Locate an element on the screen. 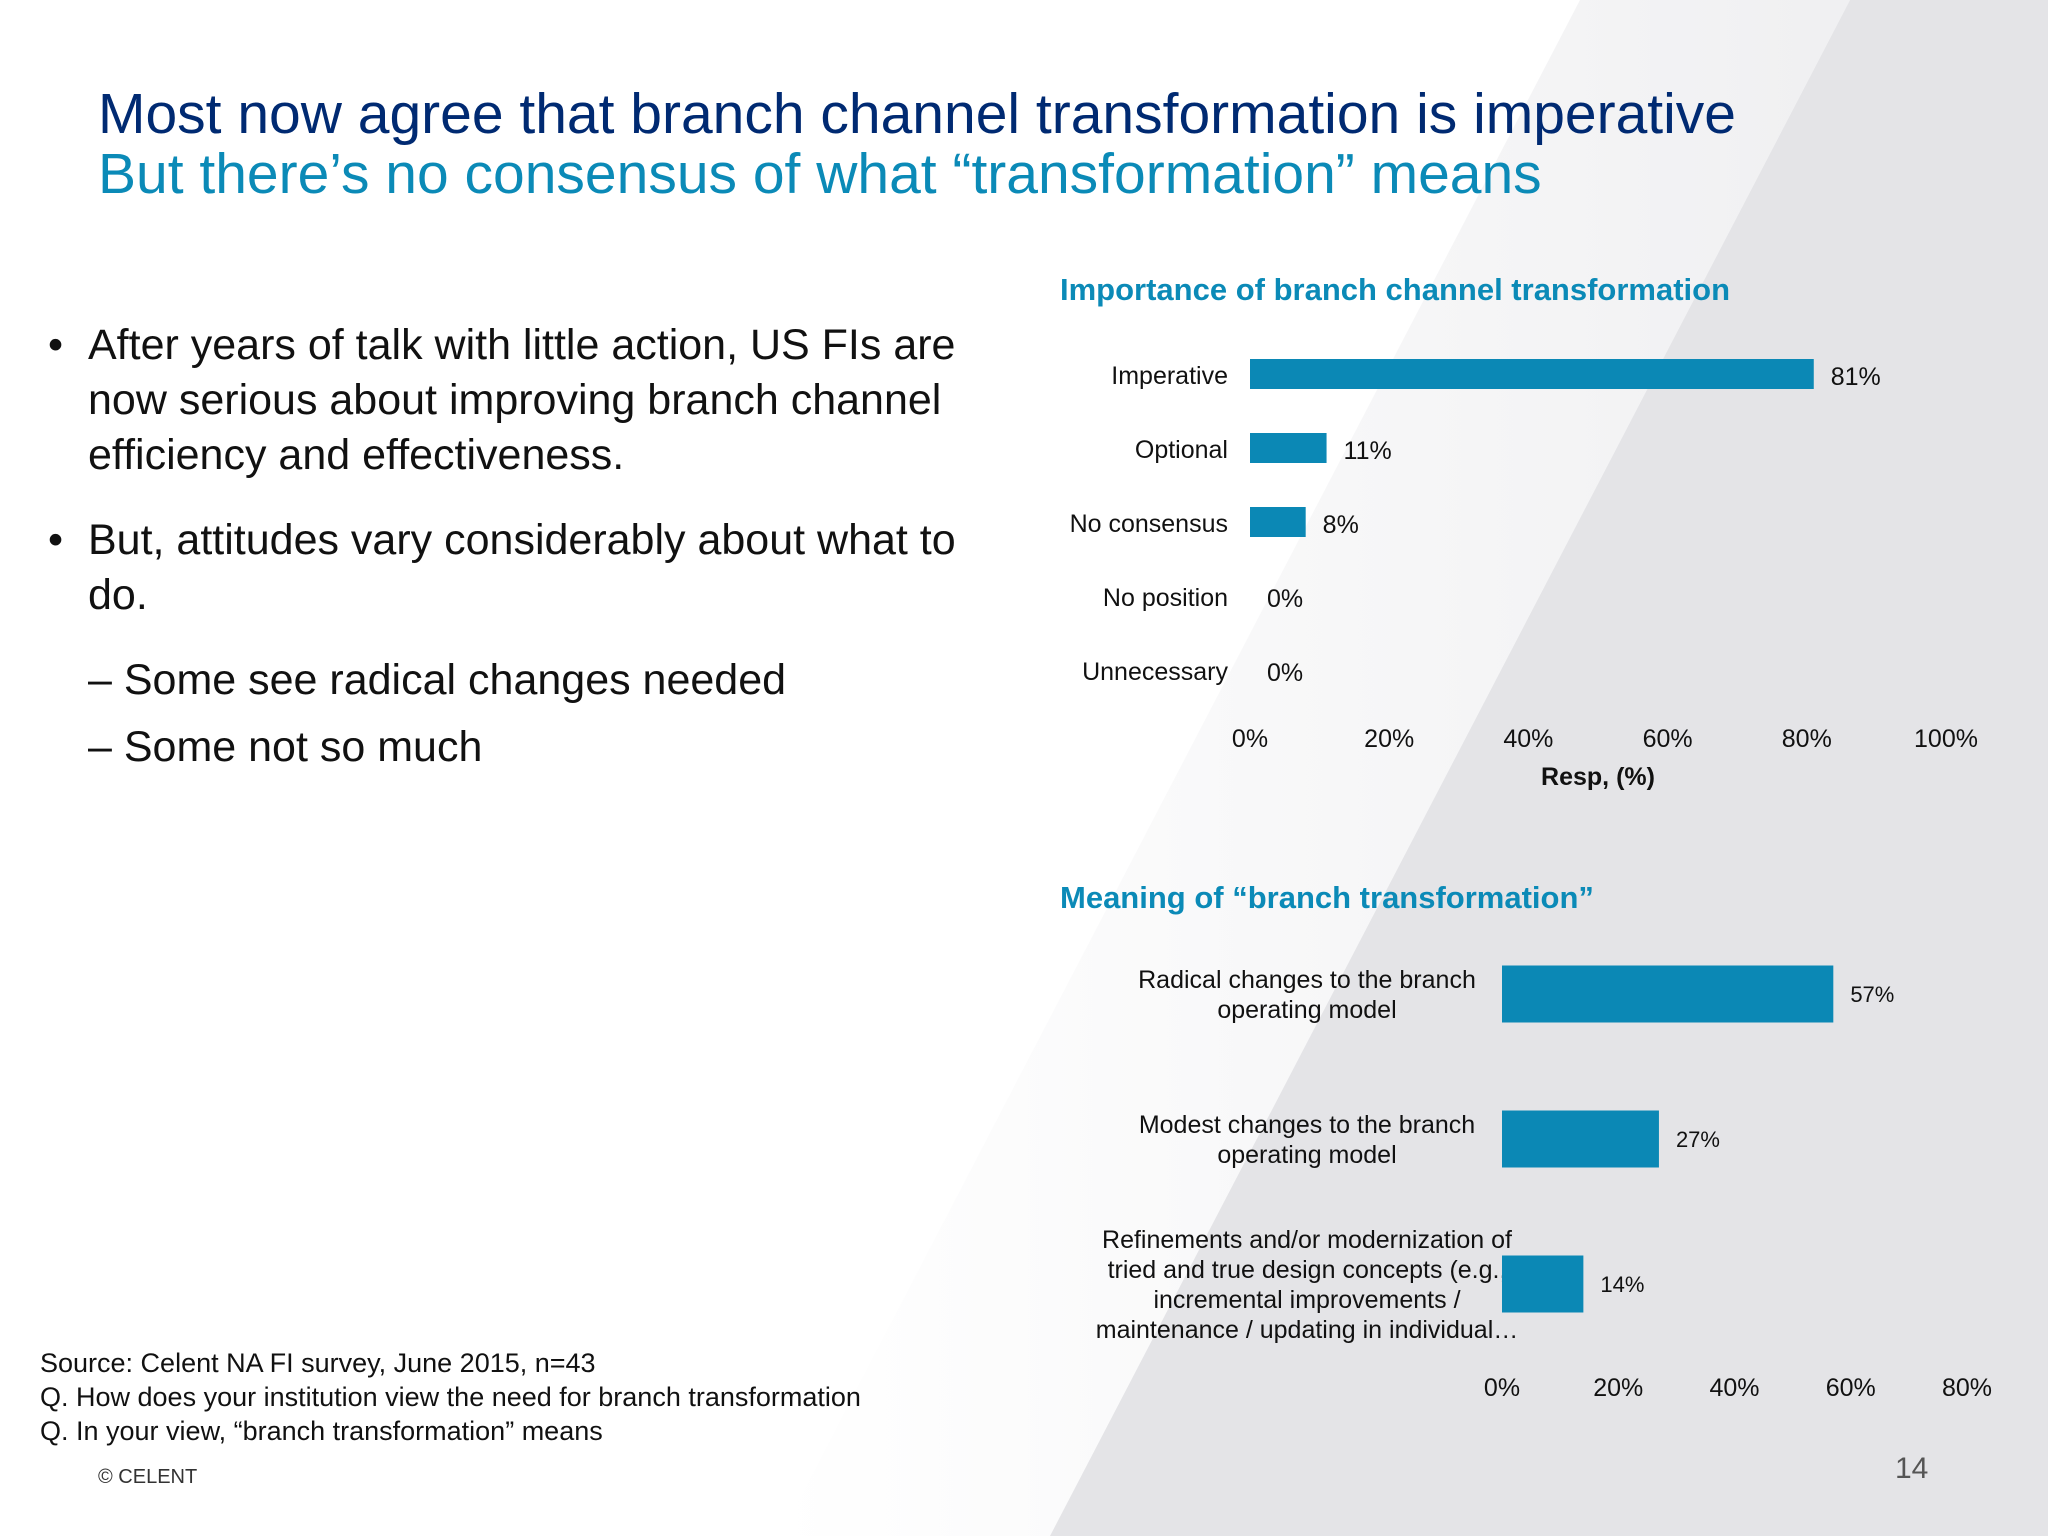 The image size is (2048, 1536). category-label: incremental improvements / is located at coordinates (1306, 1300).